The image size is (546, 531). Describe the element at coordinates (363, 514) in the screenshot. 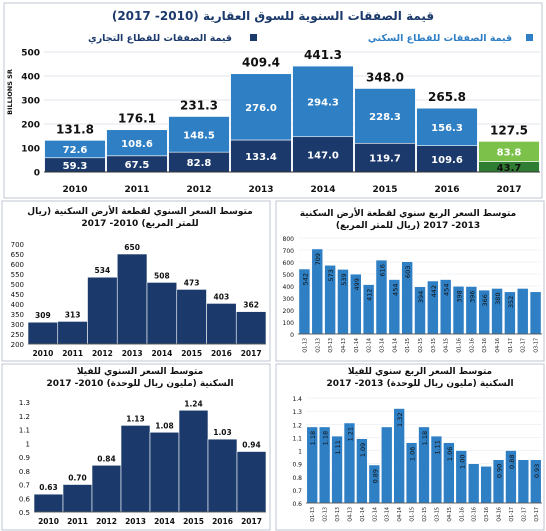

I see `x-tick-label: Q1-14` at that location.